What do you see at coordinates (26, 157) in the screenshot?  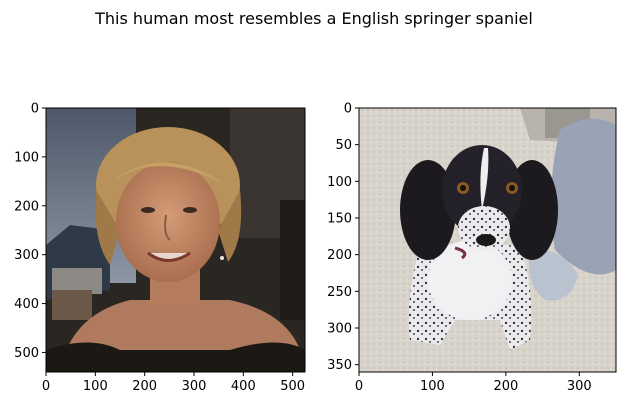 I see `human-y-tick-label: 100` at bounding box center [26, 157].